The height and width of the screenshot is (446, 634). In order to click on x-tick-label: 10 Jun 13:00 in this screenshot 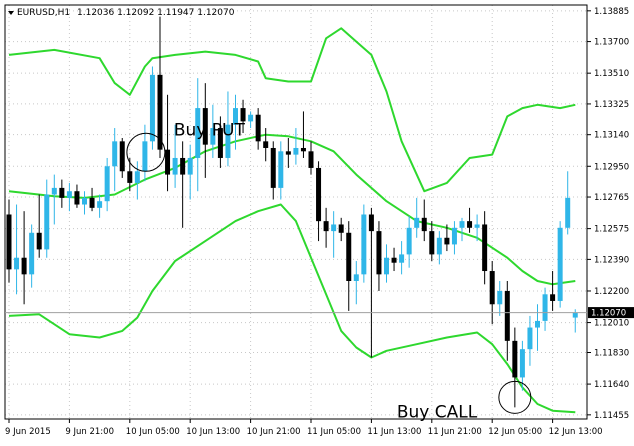, I will do `click(213, 432)`.